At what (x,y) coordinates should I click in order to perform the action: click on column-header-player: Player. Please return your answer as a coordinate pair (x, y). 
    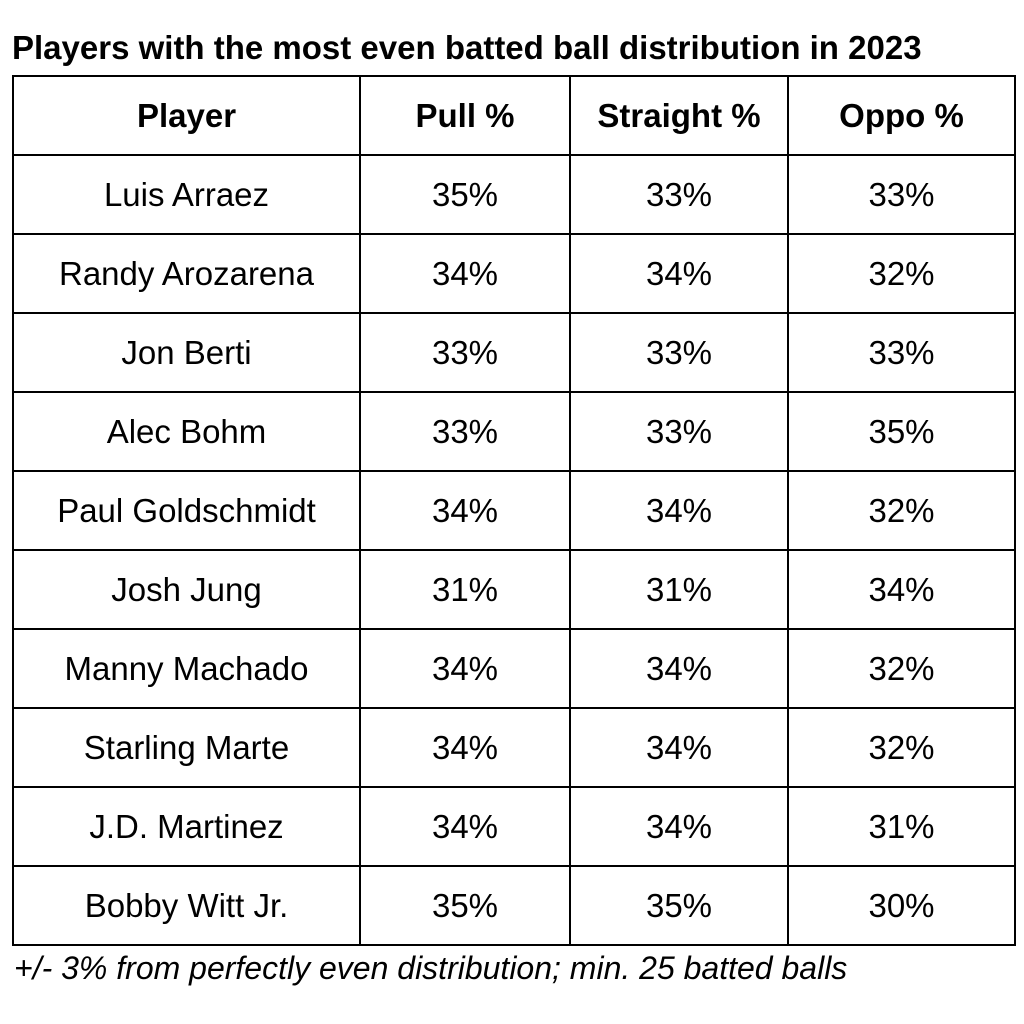
    Looking at the image, I should click on (186, 115).